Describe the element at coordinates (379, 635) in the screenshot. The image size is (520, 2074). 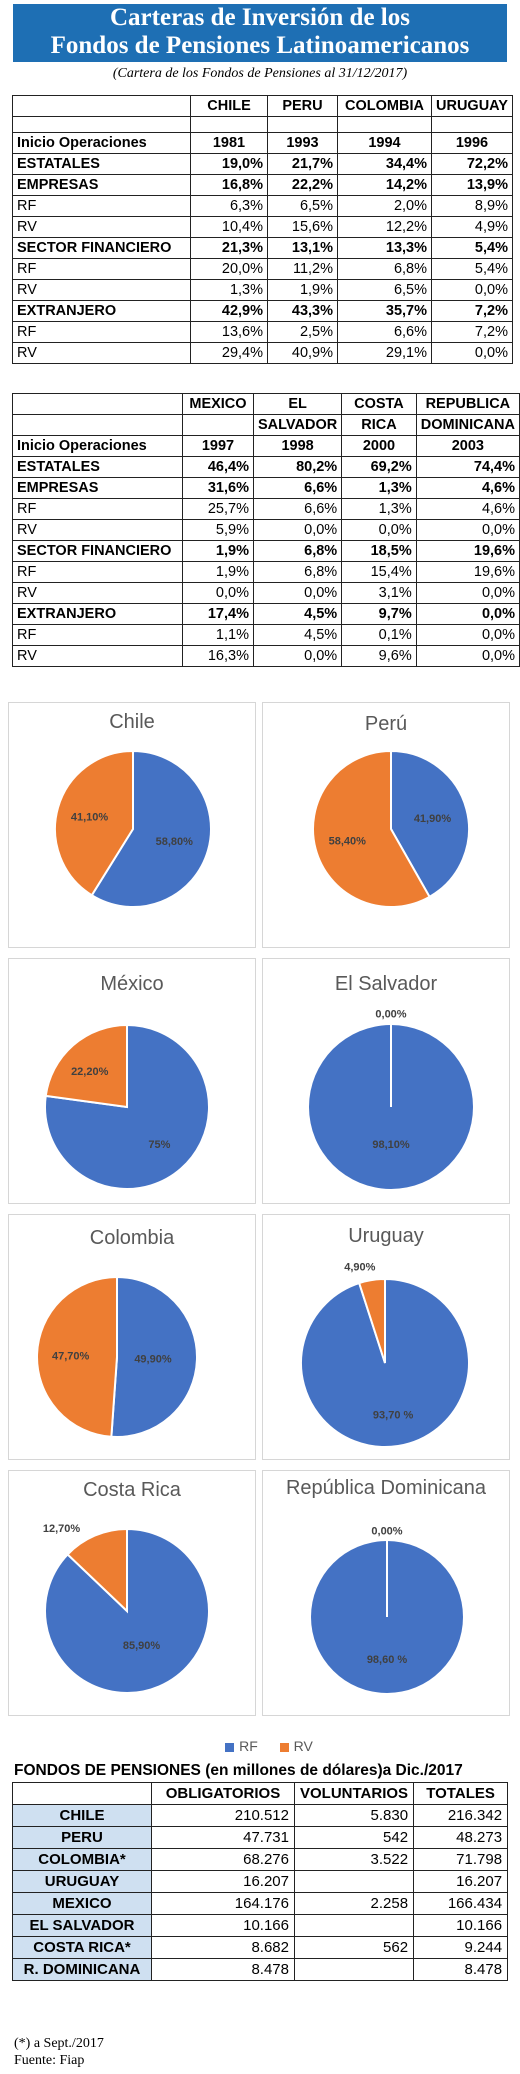
I see `table-cell: 0,1%` at that location.